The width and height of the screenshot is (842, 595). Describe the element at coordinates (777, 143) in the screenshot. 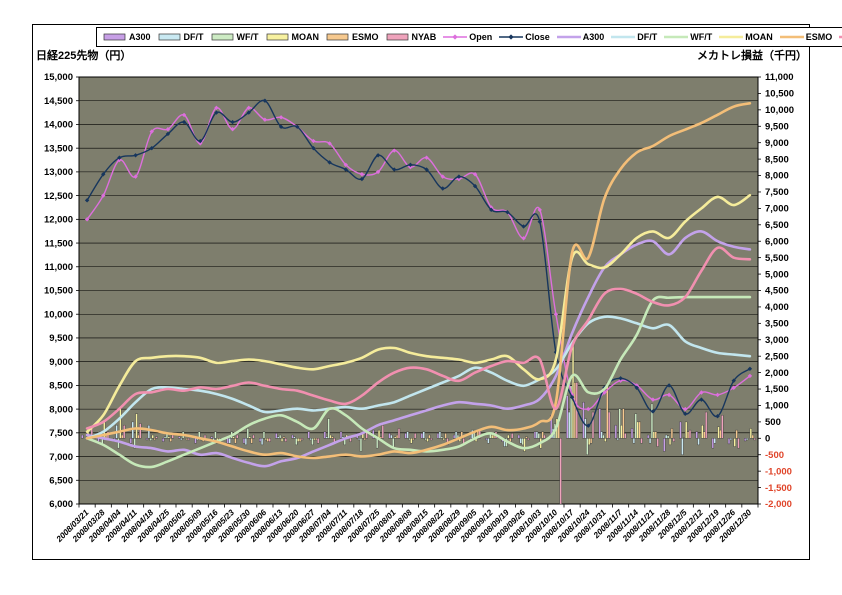

I see `right-axis-label: 9,000` at that location.